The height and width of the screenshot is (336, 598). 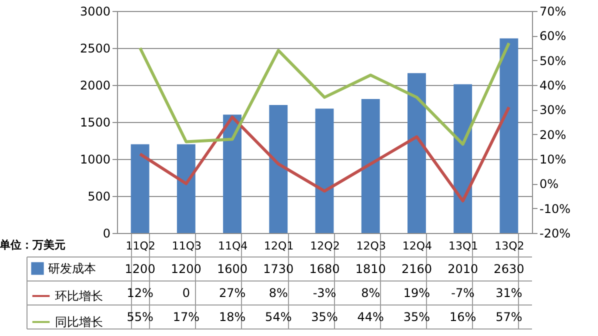 What do you see at coordinates (141, 246) in the screenshot?
I see `x-tick-label: 11Q2` at bounding box center [141, 246].